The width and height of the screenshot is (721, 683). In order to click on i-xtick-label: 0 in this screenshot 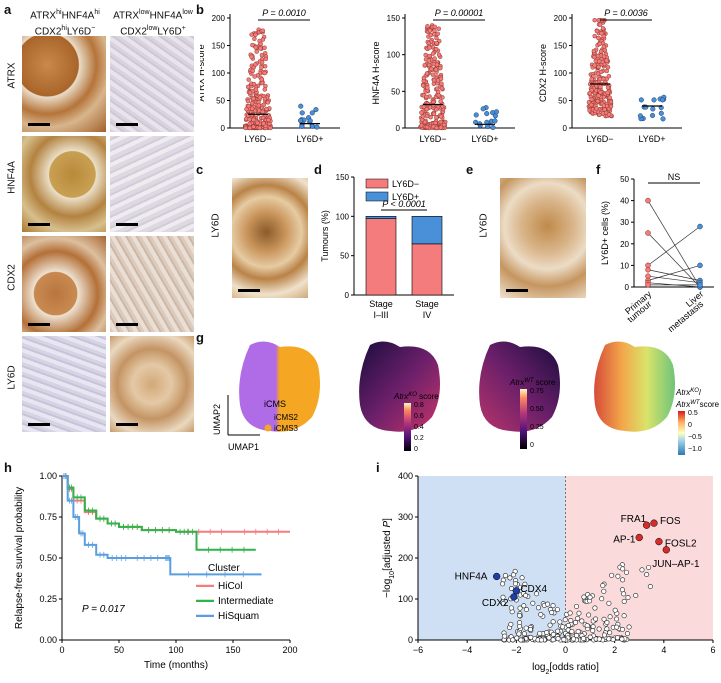, I will do `click(565, 650)`.